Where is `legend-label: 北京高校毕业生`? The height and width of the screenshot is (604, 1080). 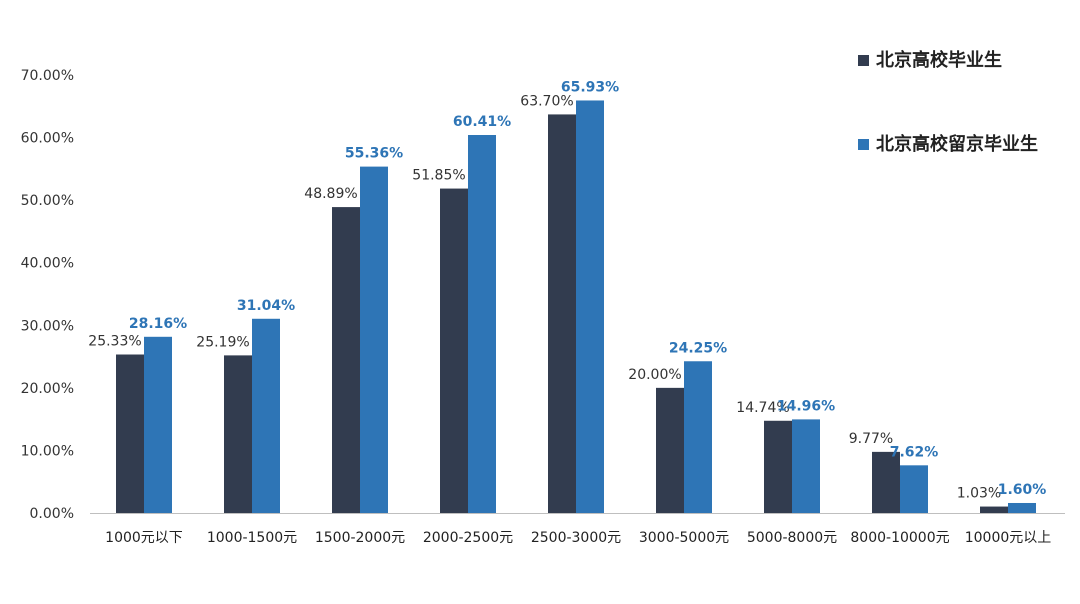 legend-label: 北京高校毕业生 is located at coordinates (939, 60).